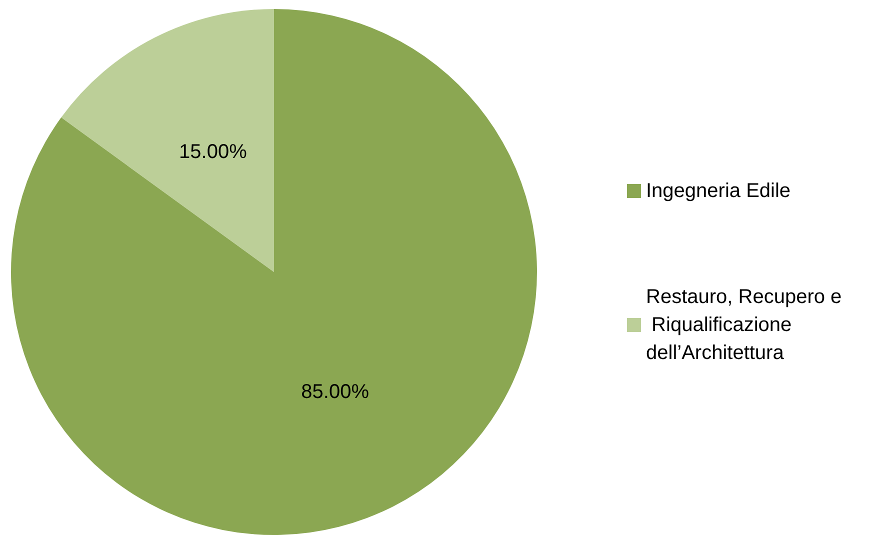 The height and width of the screenshot is (535, 878). Describe the element at coordinates (718, 191) in the screenshot. I see `legend-label: Ingegneria Edile` at that location.